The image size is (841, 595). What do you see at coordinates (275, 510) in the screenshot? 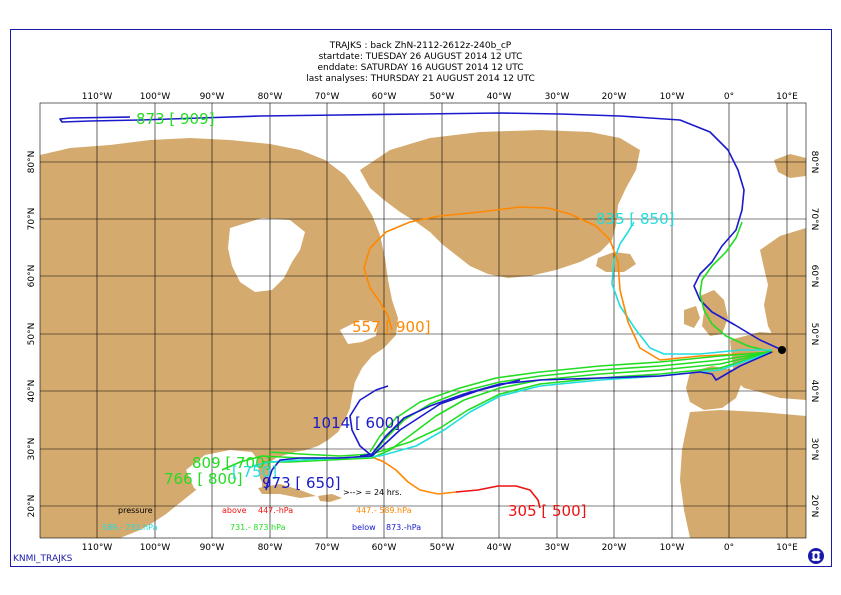
I see `legend-above-value: 447.-hPa` at bounding box center [275, 510].